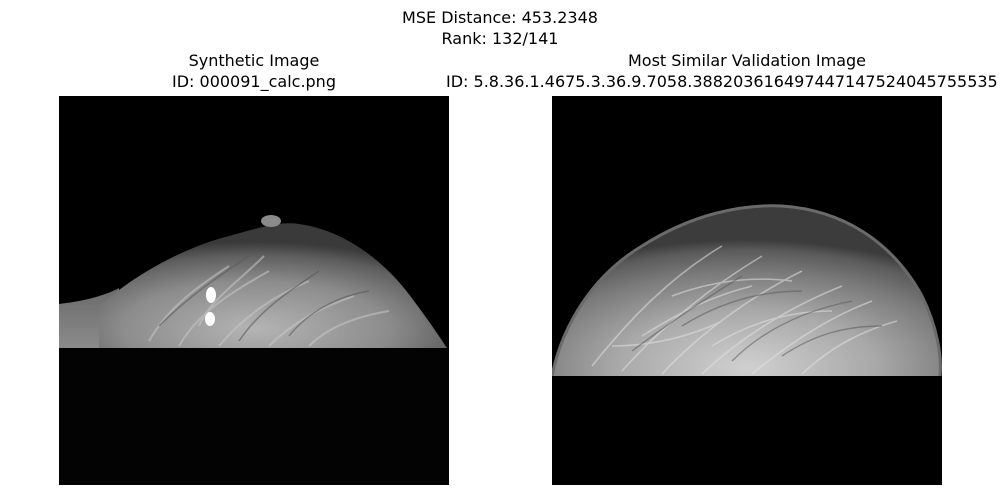 The height and width of the screenshot is (500, 1000). Describe the element at coordinates (747, 60) in the screenshot. I see `validation-image-title-text: Most Similar Validation Image` at that location.